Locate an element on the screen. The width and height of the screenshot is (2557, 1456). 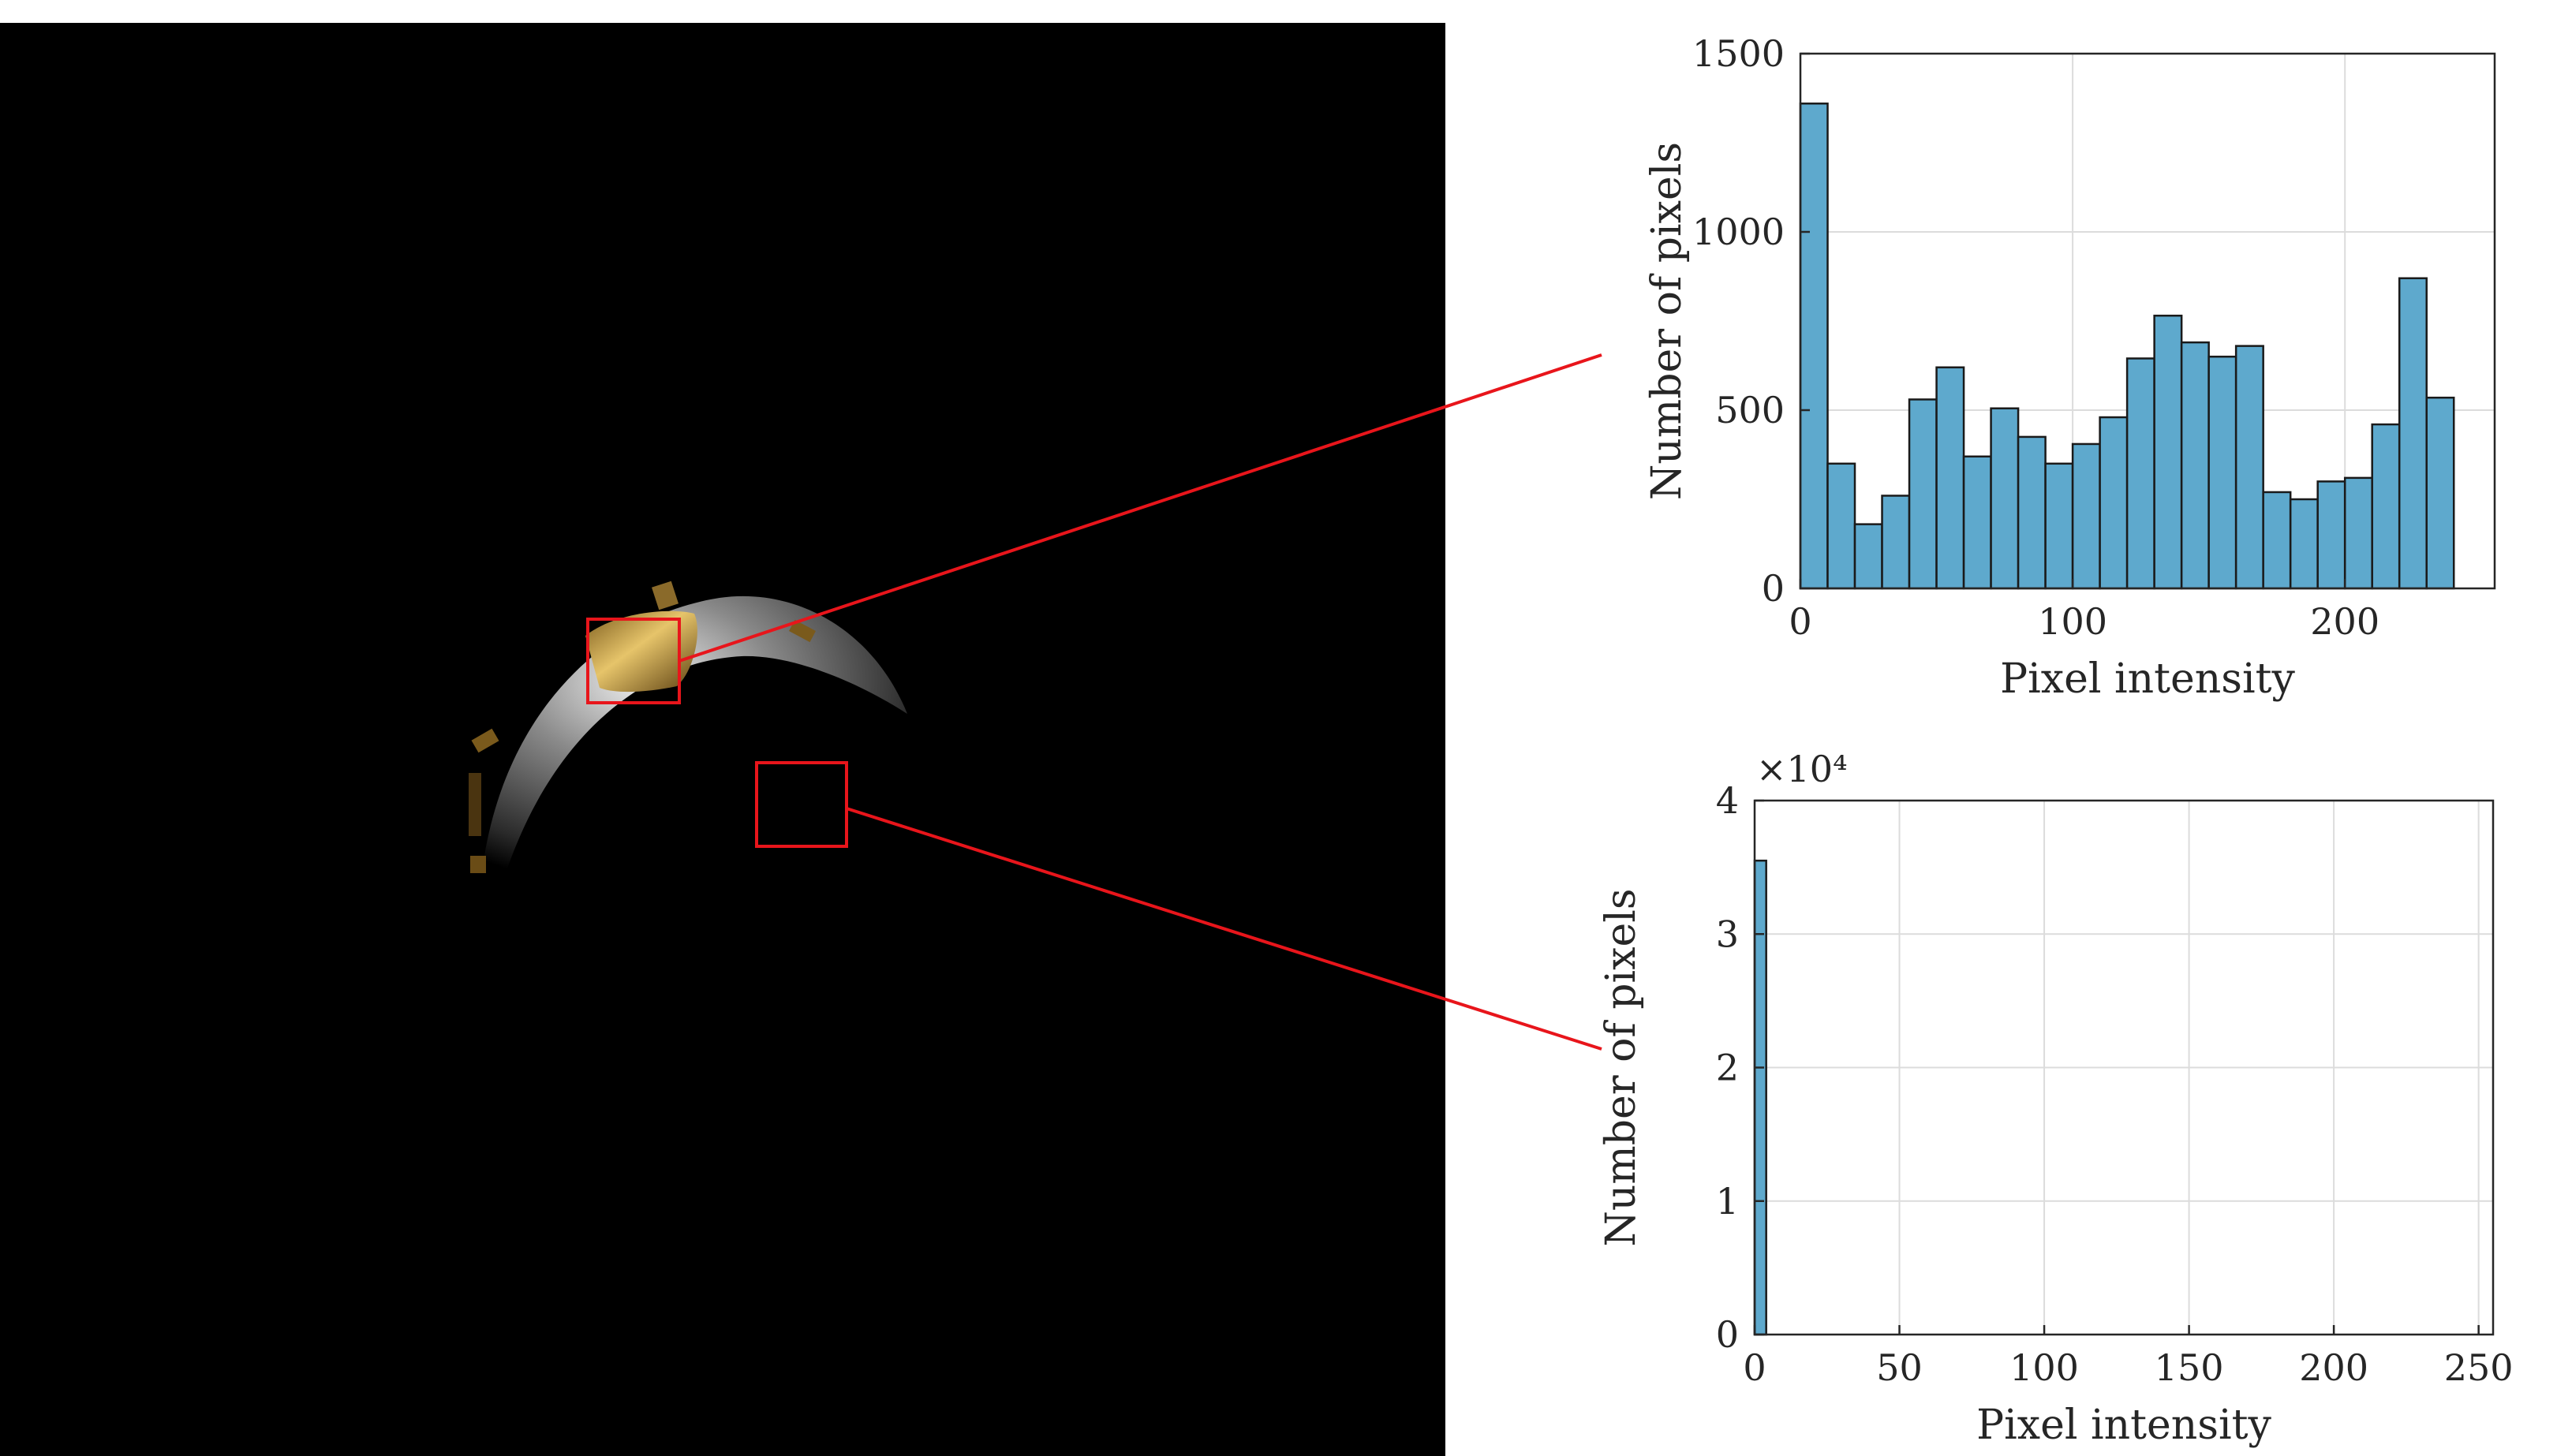
connector-line-bottom is located at coordinates (1224, 929).